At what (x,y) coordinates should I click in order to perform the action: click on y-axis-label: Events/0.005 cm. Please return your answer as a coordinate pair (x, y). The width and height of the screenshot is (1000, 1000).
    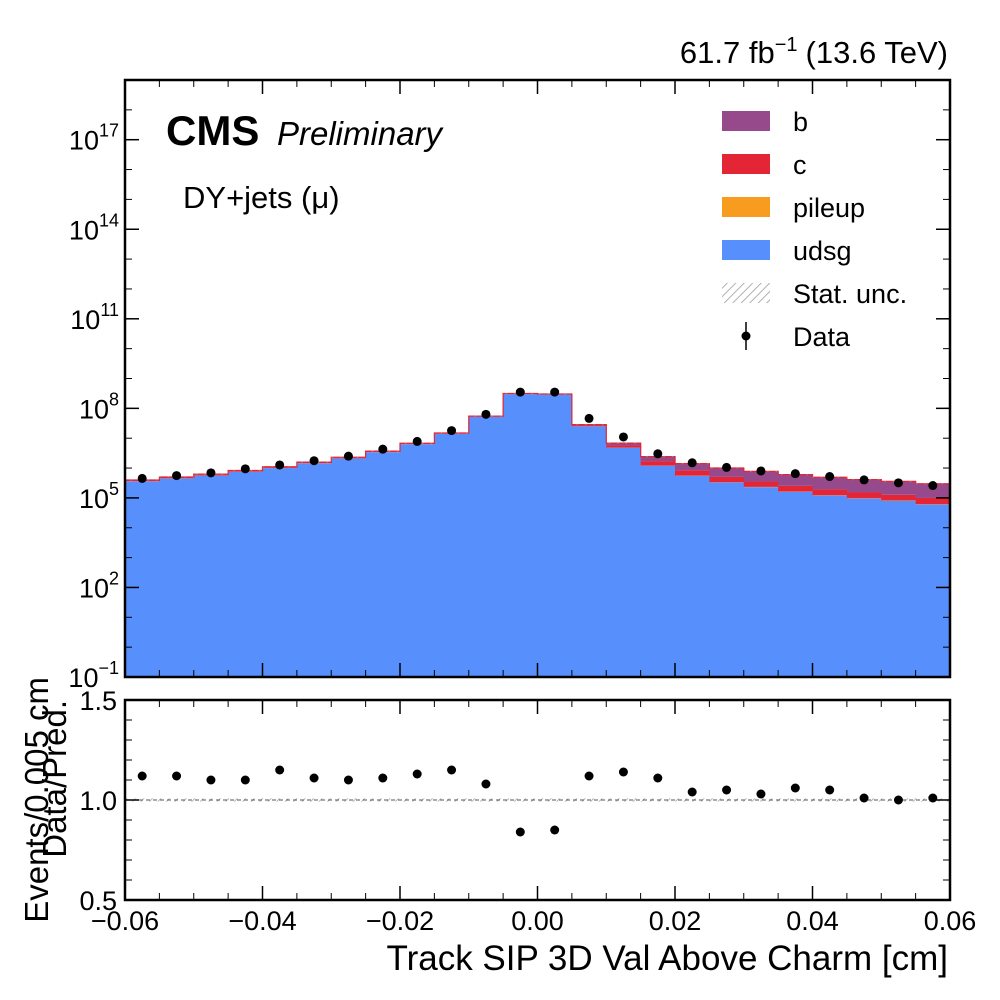
    Looking at the image, I should click on (36, 800).